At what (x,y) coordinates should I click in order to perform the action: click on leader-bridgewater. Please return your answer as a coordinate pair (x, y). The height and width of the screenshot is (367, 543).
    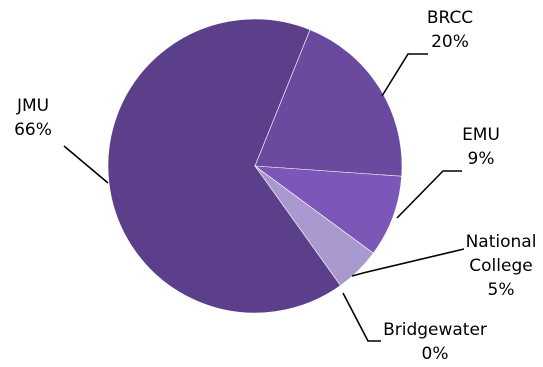
    Looking at the image, I should click on (361, 317).